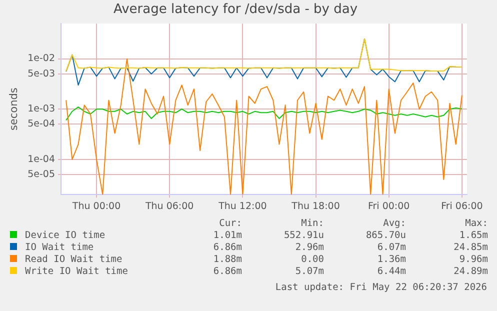  I want to click on text: Cur:, so click(230, 224).